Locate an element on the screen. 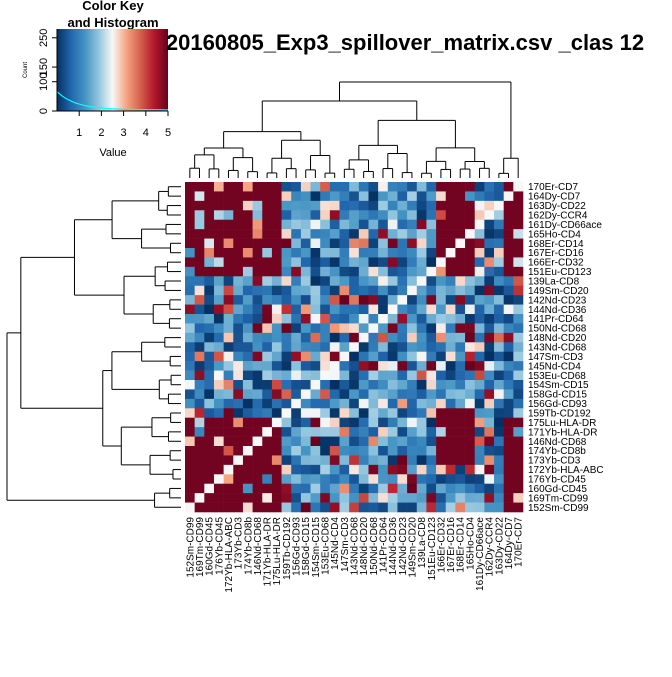 The height and width of the screenshot is (677, 672). row-label: 173Yb-CD3 is located at coordinates (554, 461).